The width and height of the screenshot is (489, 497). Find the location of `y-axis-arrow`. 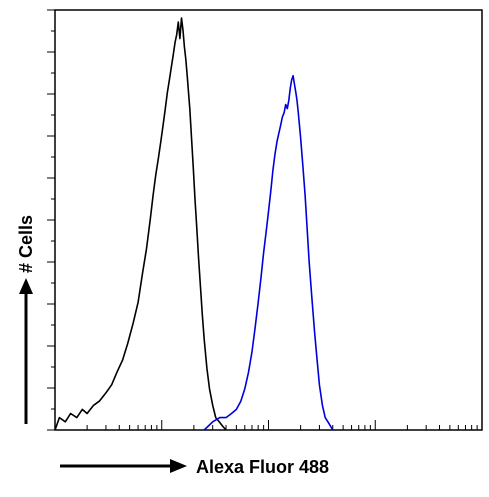

y-axis-arrow is located at coordinates (26, 351).